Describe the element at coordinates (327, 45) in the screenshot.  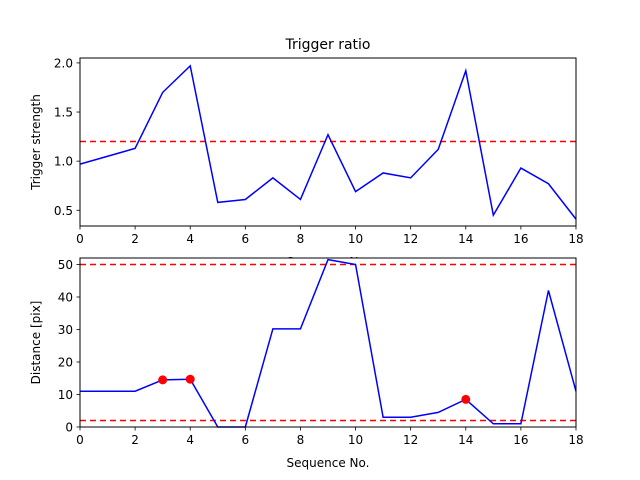
I see `chart-title: Trigger ratio` at that location.